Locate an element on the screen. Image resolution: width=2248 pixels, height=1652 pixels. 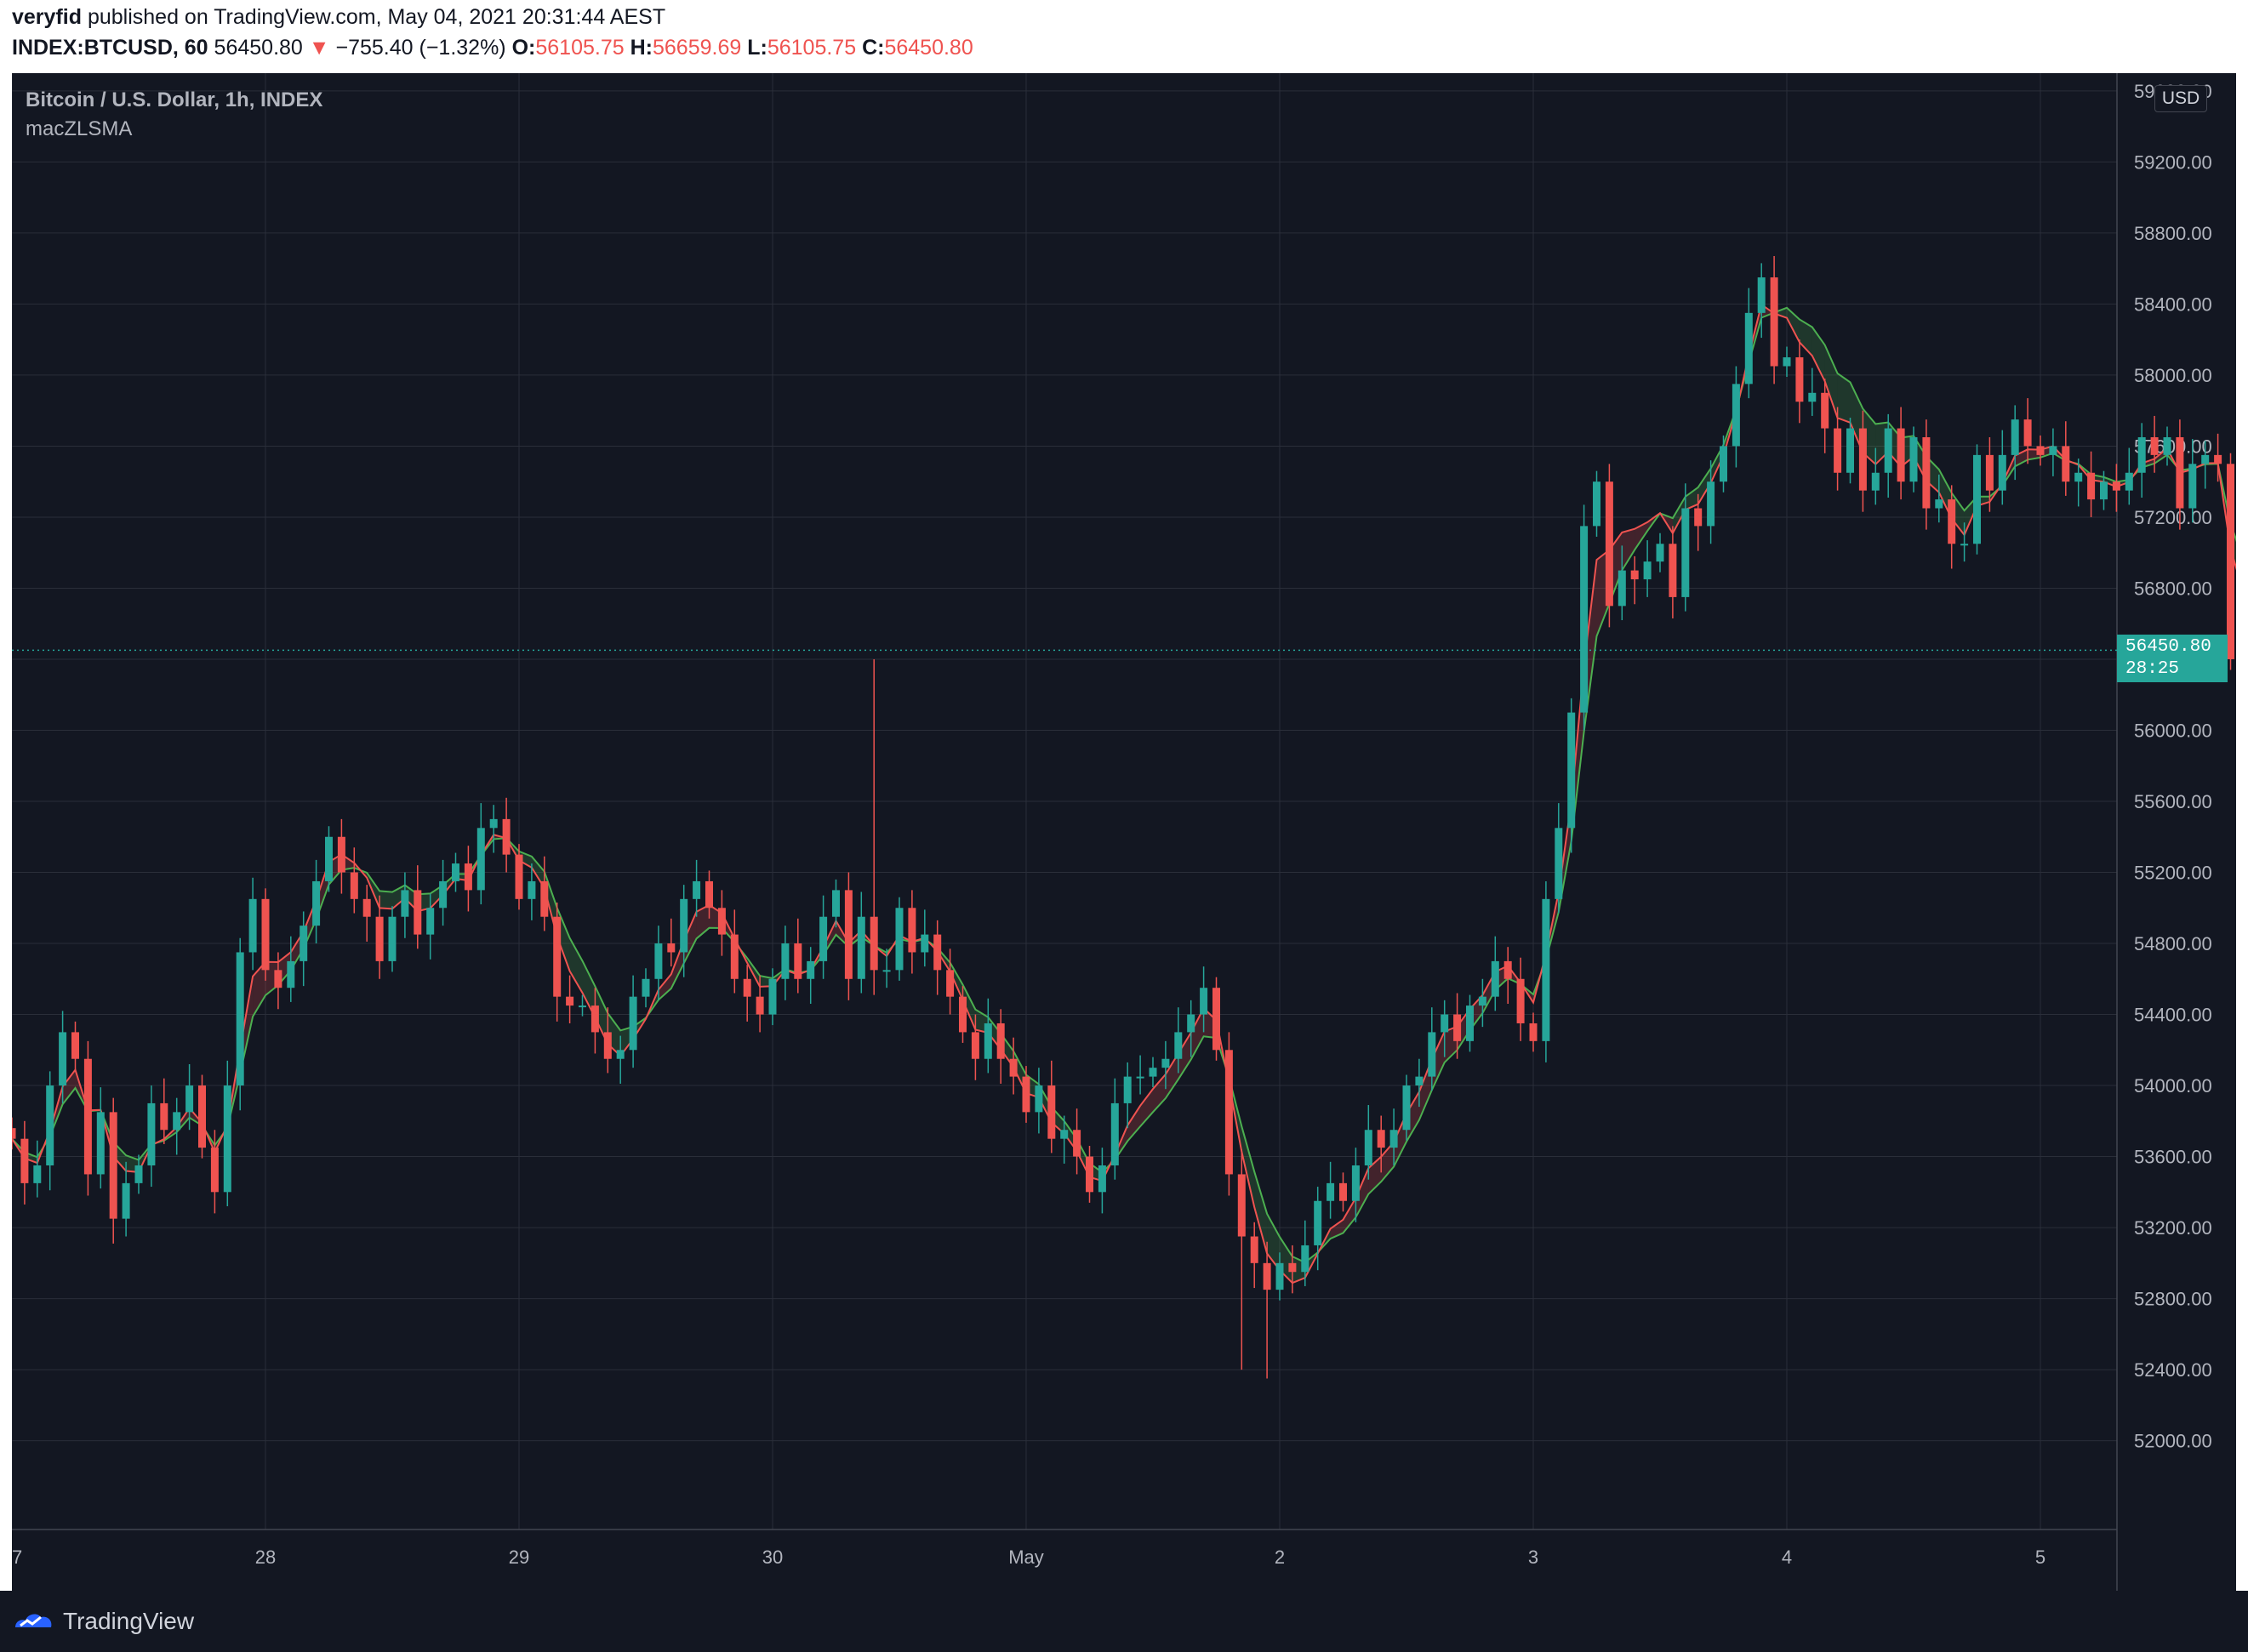
indicator-legend: macZLSMA is located at coordinates (79, 128).